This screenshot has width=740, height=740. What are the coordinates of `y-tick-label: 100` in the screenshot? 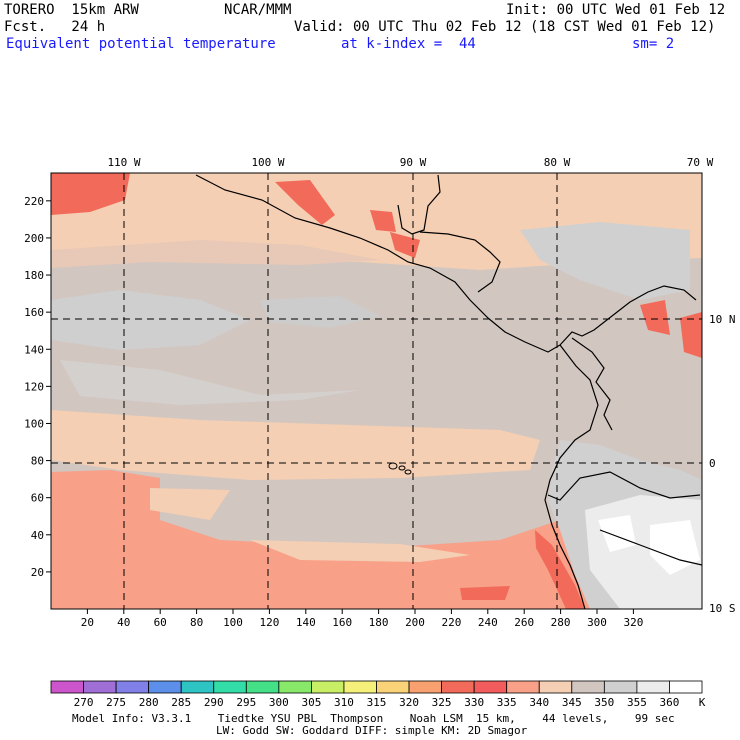 It's located at (34, 423).